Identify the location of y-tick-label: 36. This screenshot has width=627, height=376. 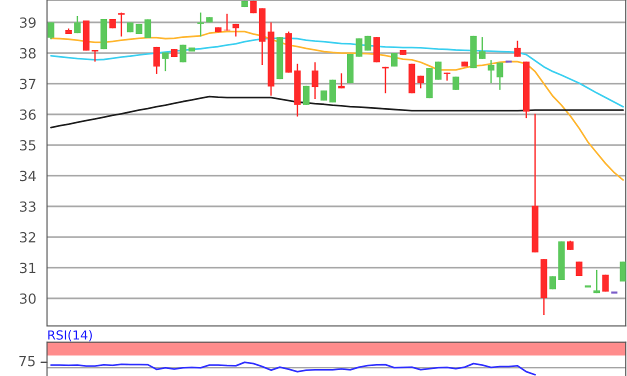
(28, 114).